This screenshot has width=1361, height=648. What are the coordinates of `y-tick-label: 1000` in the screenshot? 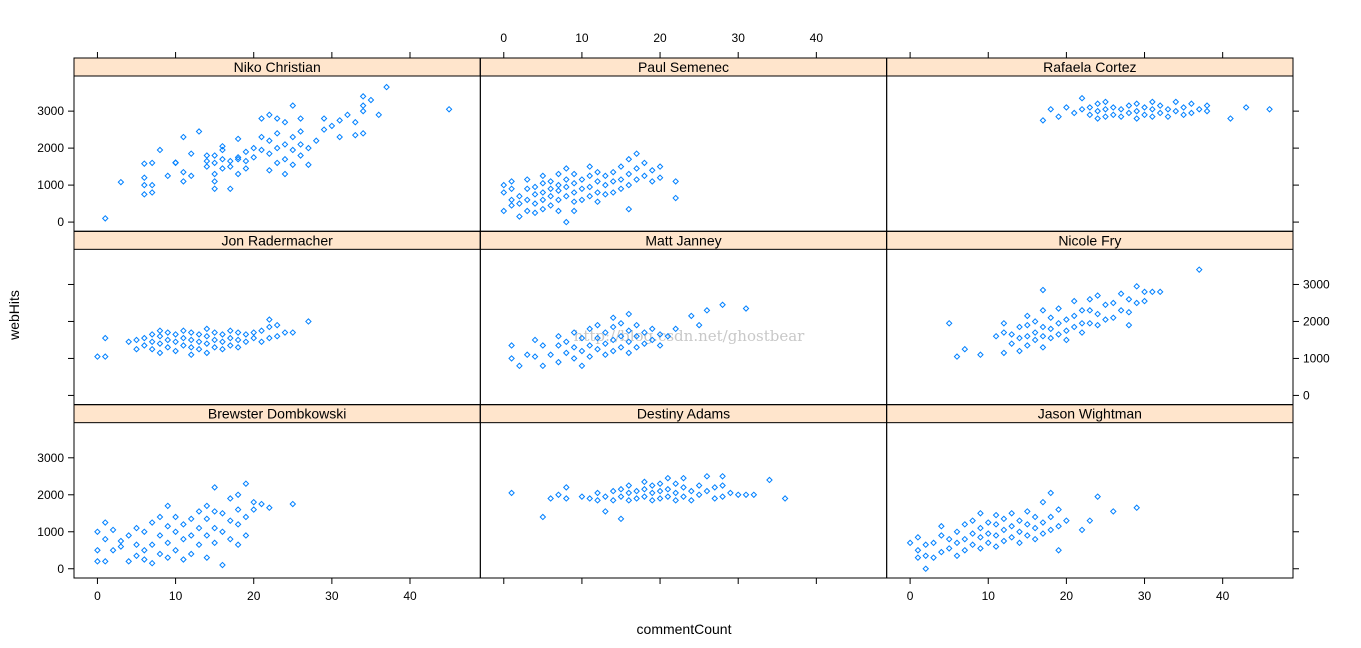 It's located at (1316, 358).